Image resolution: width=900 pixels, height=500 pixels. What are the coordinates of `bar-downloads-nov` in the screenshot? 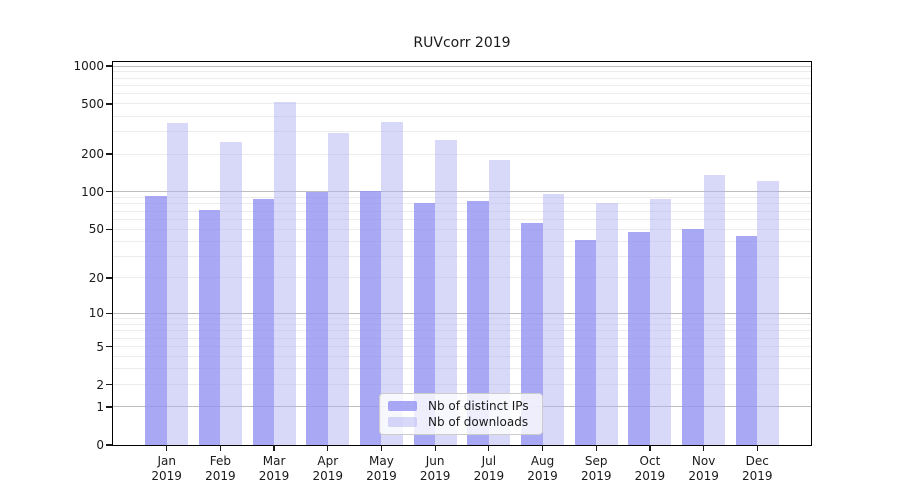 It's located at (714, 310).